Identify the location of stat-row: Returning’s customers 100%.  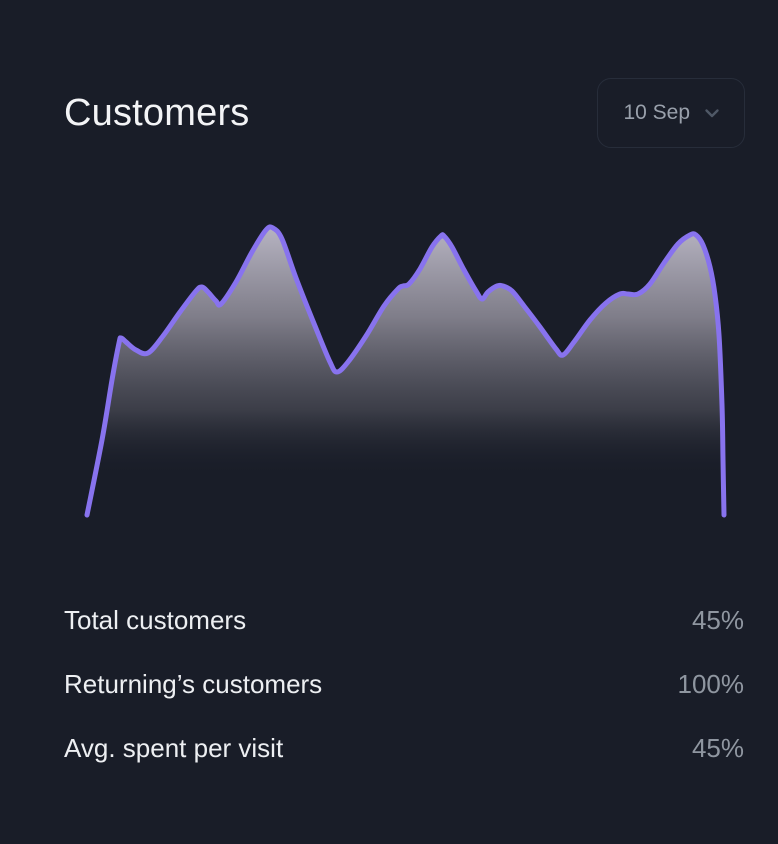
(404, 684).